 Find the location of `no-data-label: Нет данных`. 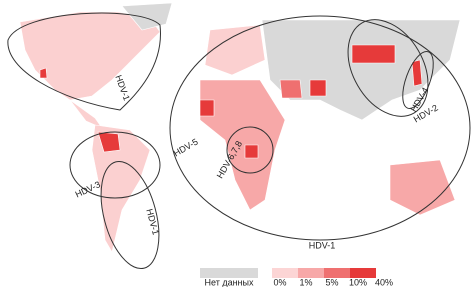

no-data-label: Нет данных is located at coordinates (229, 282).